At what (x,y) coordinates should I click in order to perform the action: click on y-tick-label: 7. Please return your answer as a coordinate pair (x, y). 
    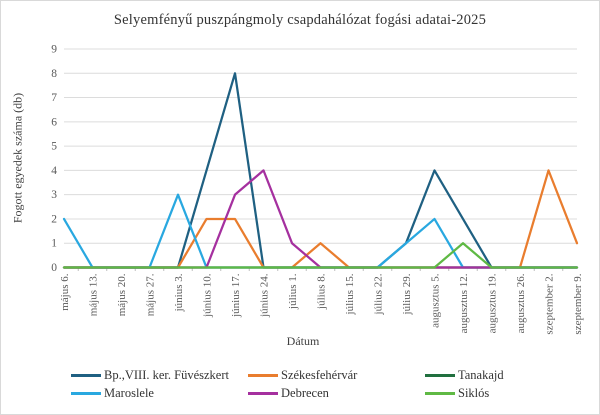
    Looking at the image, I should click on (54, 98).